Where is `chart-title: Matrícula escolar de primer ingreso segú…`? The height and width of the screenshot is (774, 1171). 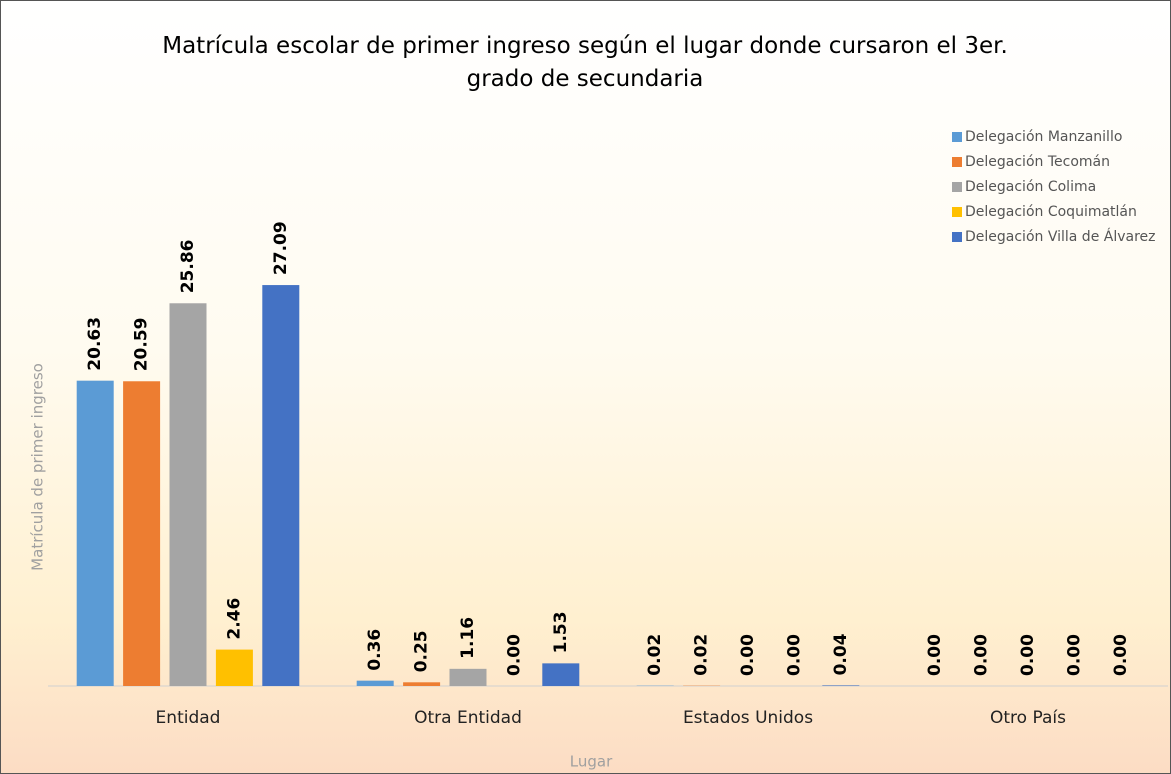 chart-title: Matrícula escolar de primer ingreso segú… is located at coordinates (585, 62).